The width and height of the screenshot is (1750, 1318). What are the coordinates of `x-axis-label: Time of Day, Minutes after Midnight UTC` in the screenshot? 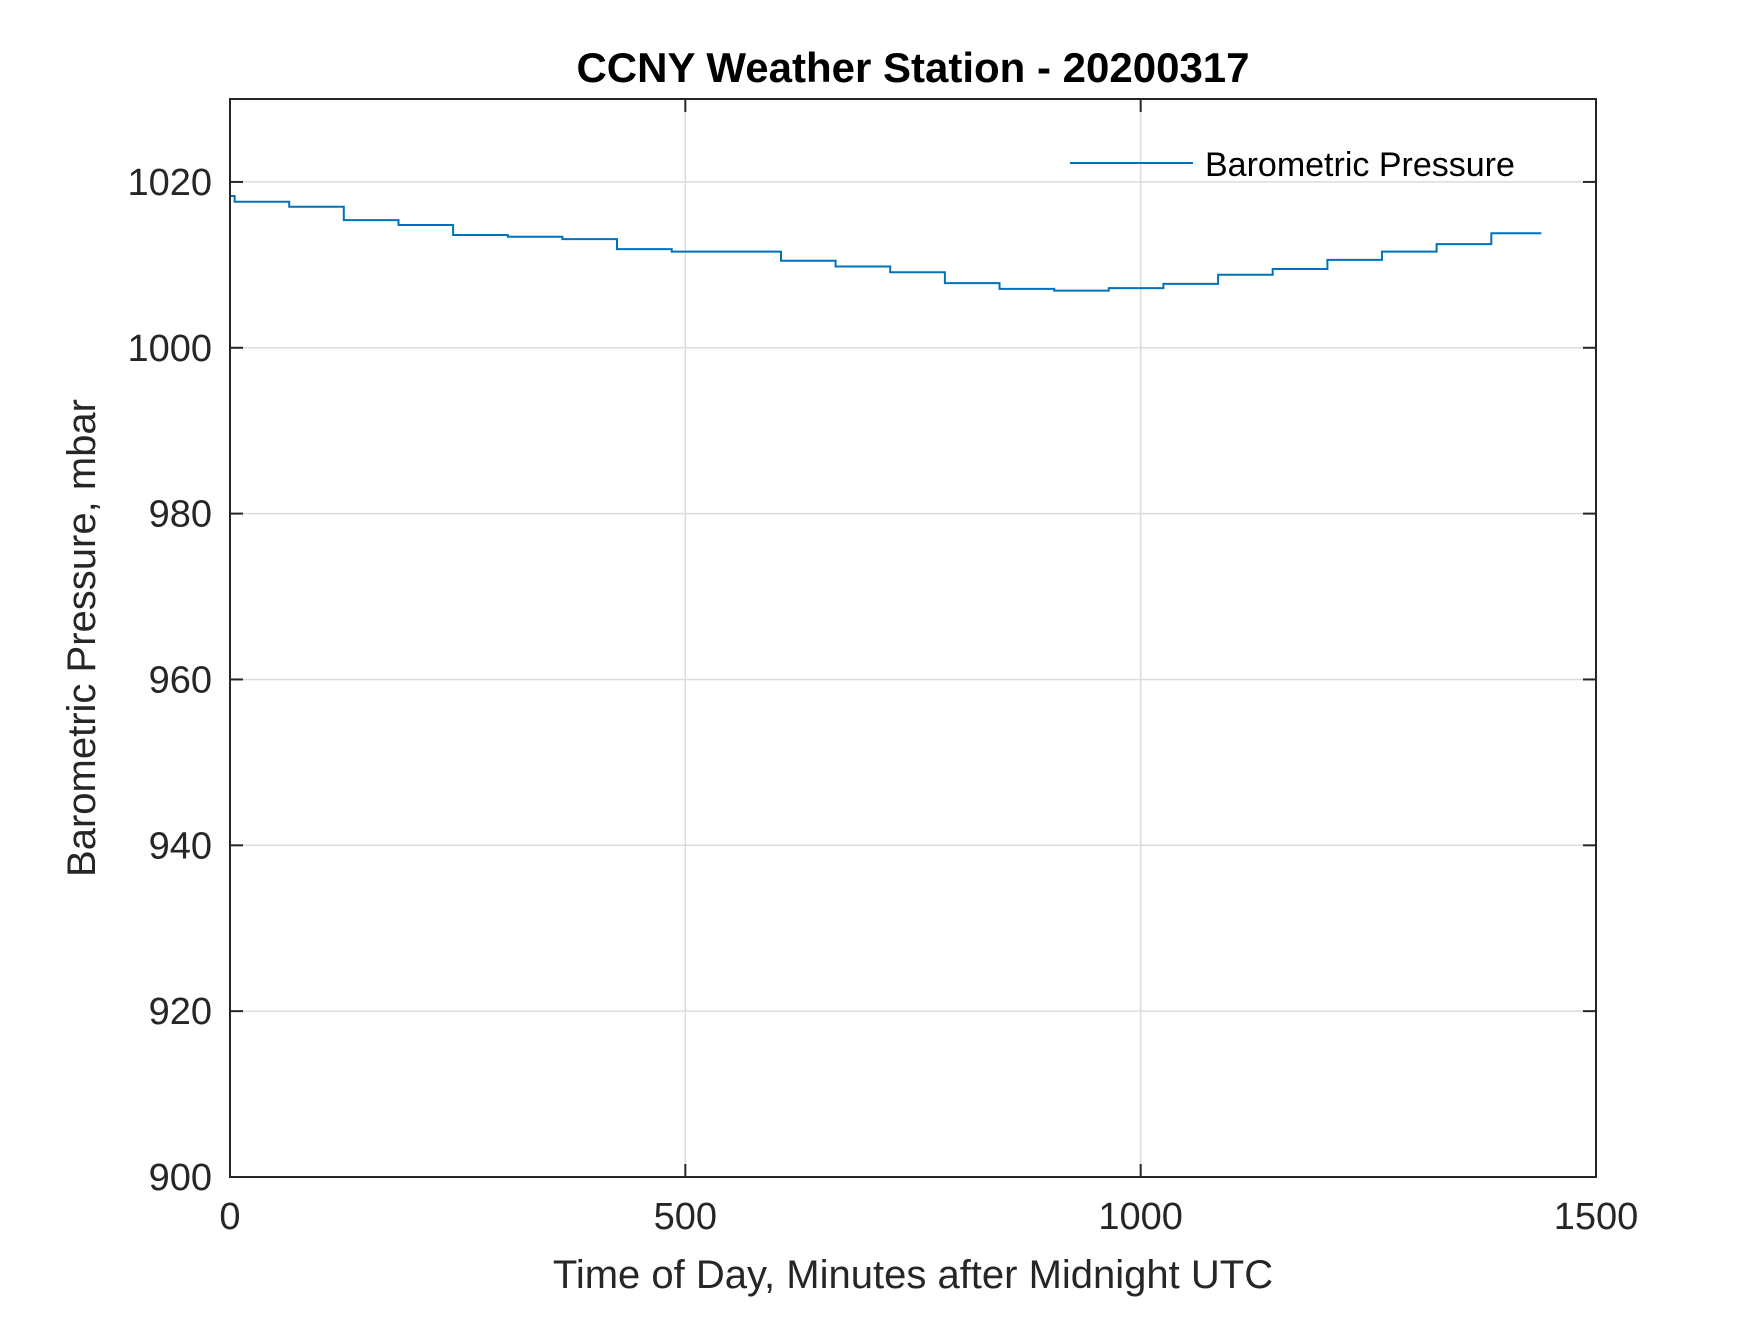 It's located at (913, 1275).